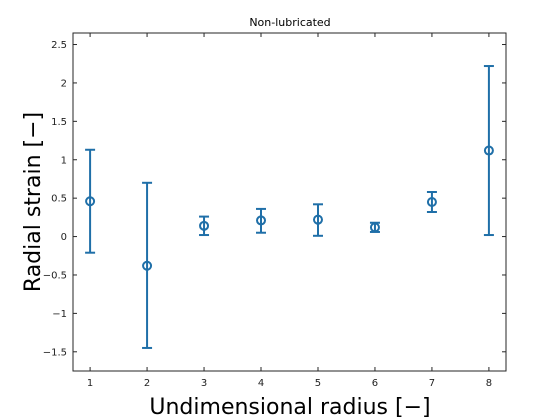 The width and height of the screenshot is (560, 420). What do you see at coordinates (59, 314) in the screenshot?
I see `y-tick-label: −1` at bounding box center [59, 314].